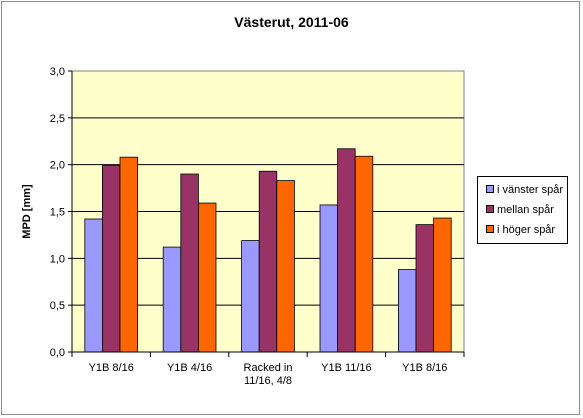  What do you see at coordinates (57, 72) in the screenshot?
I see `y-tick-label: 3,0` at bounding box center [57, 72].